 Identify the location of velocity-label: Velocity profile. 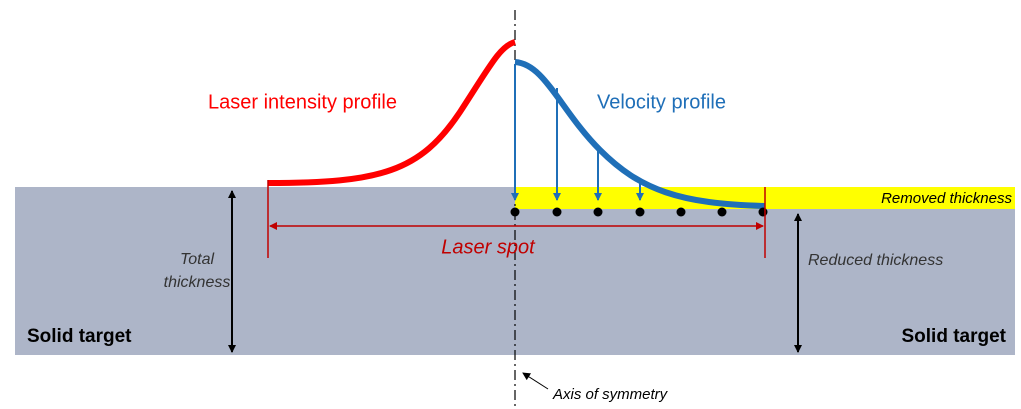
(661, 102).